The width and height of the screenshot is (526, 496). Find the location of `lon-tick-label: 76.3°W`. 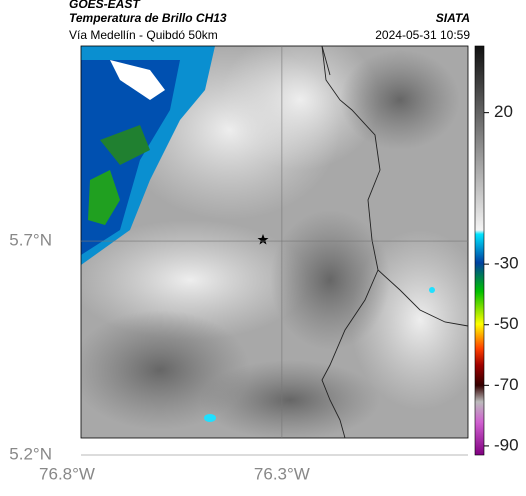

lon-tick-label: 76.3°W is located at coordinates (282, 473).